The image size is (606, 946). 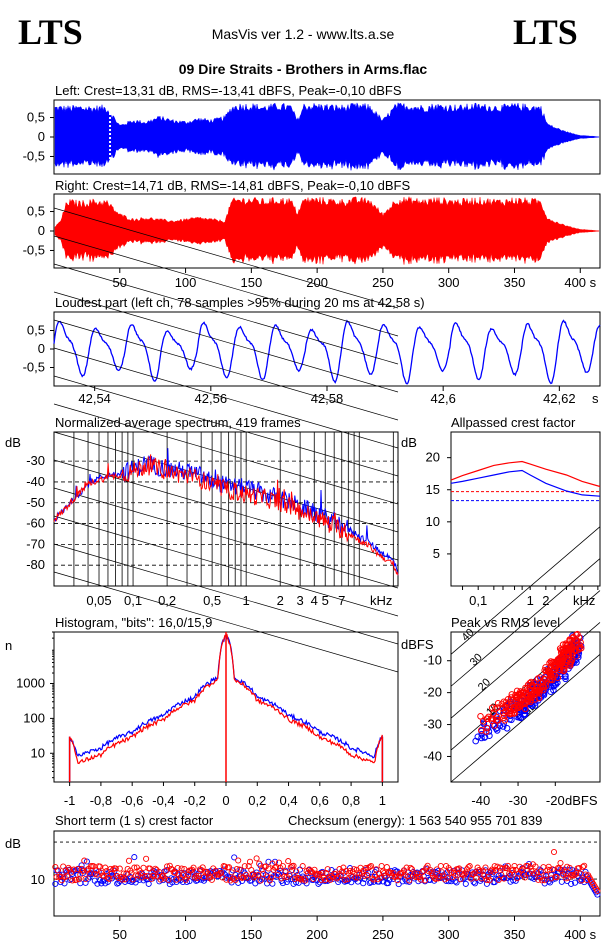 I want to click on spectrum-xtick-label: 4, so click(x=314, y=600).